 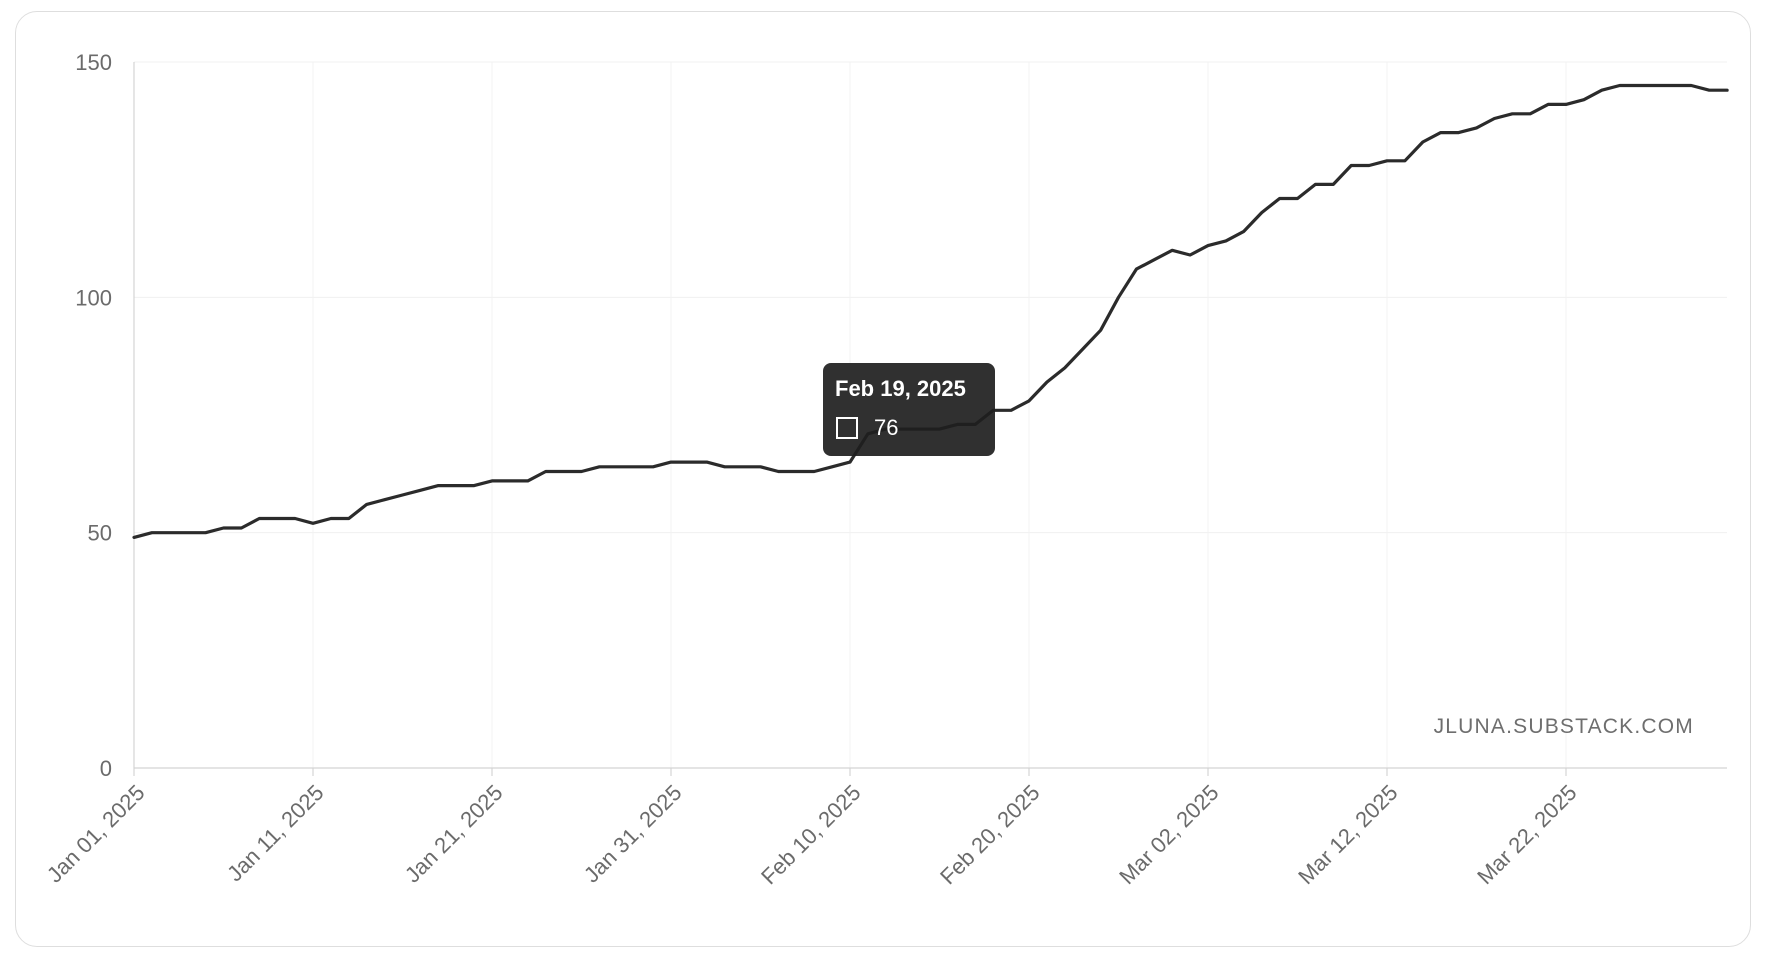 I want to click on y-tick-label: 150, so click(x=93, y=62).